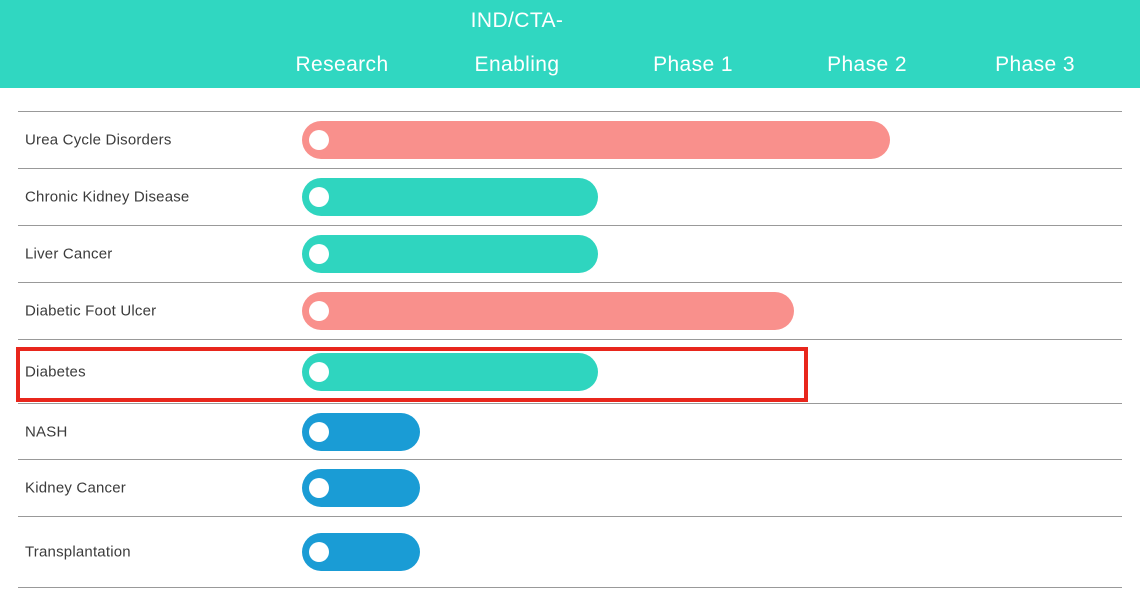  What do you see at coordinates (693, 64) in the screenshot?
I see `column-header-phase-1: Phase 1` at bounding box center [693, 64].